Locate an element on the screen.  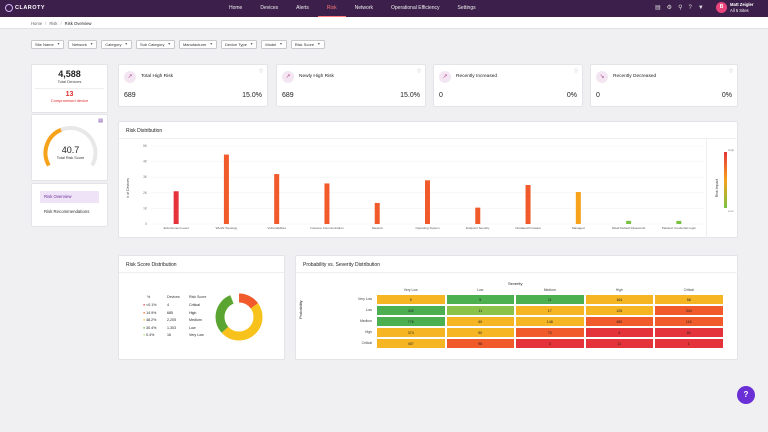
filter-risk-score: Risk Score ▼ is located at coordinates (307, 44).